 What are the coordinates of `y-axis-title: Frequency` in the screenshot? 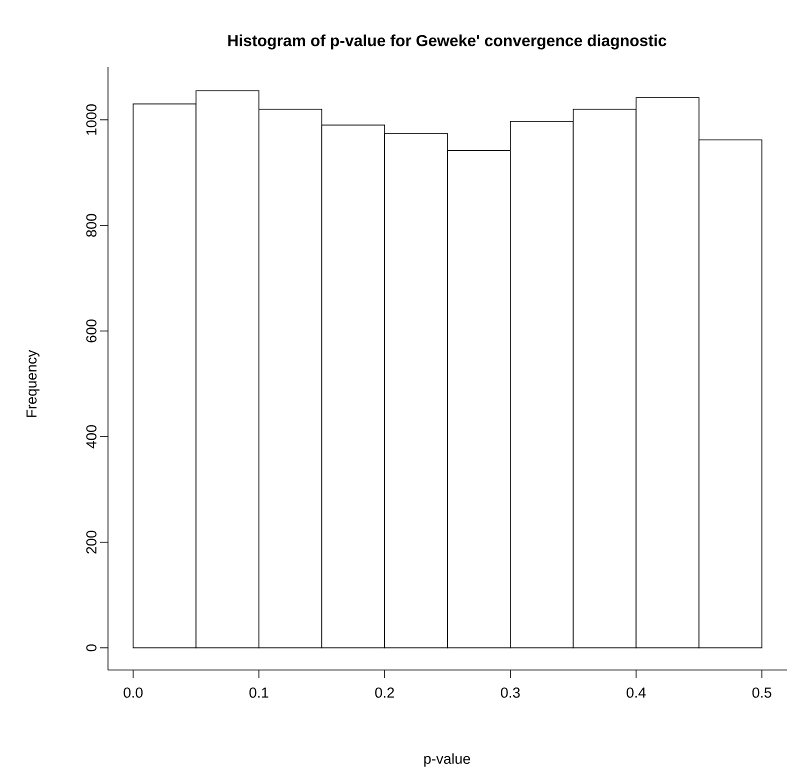 It's located at (33, 383).